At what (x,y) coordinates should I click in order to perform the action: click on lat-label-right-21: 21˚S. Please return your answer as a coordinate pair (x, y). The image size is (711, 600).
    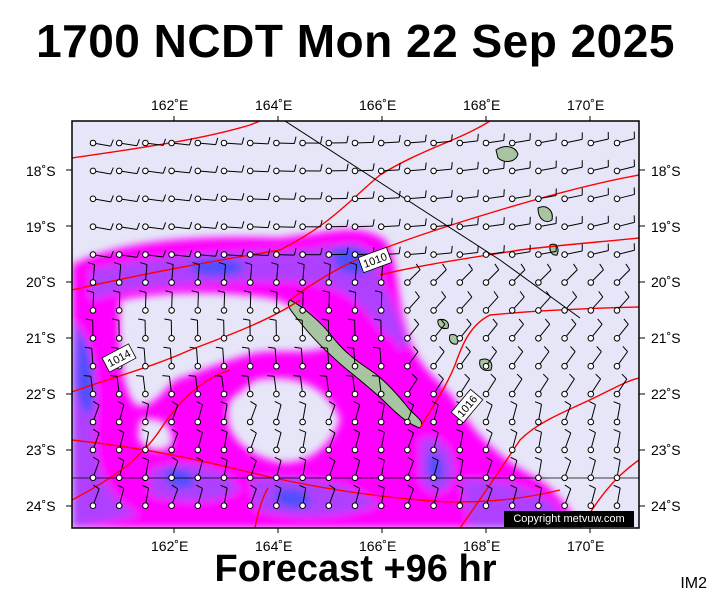
    Looking at the image, I should click on (666, 338).